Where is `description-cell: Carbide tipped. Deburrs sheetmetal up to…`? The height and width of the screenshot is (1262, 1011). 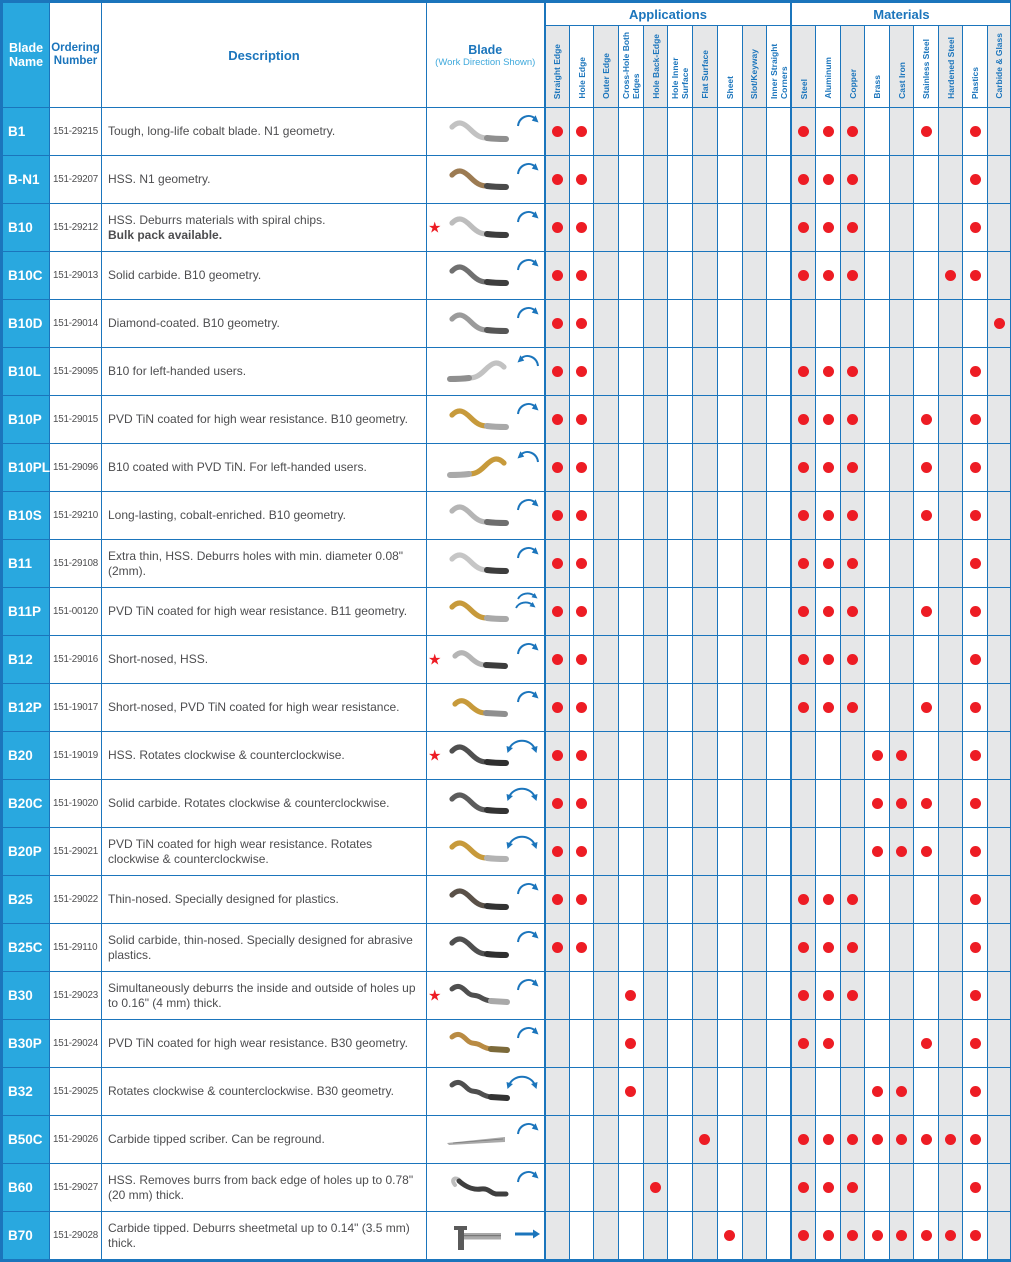
description-cell: Carbide tipped. Deburrs sheetmetal up to… is located at coordinates (264, 1236).